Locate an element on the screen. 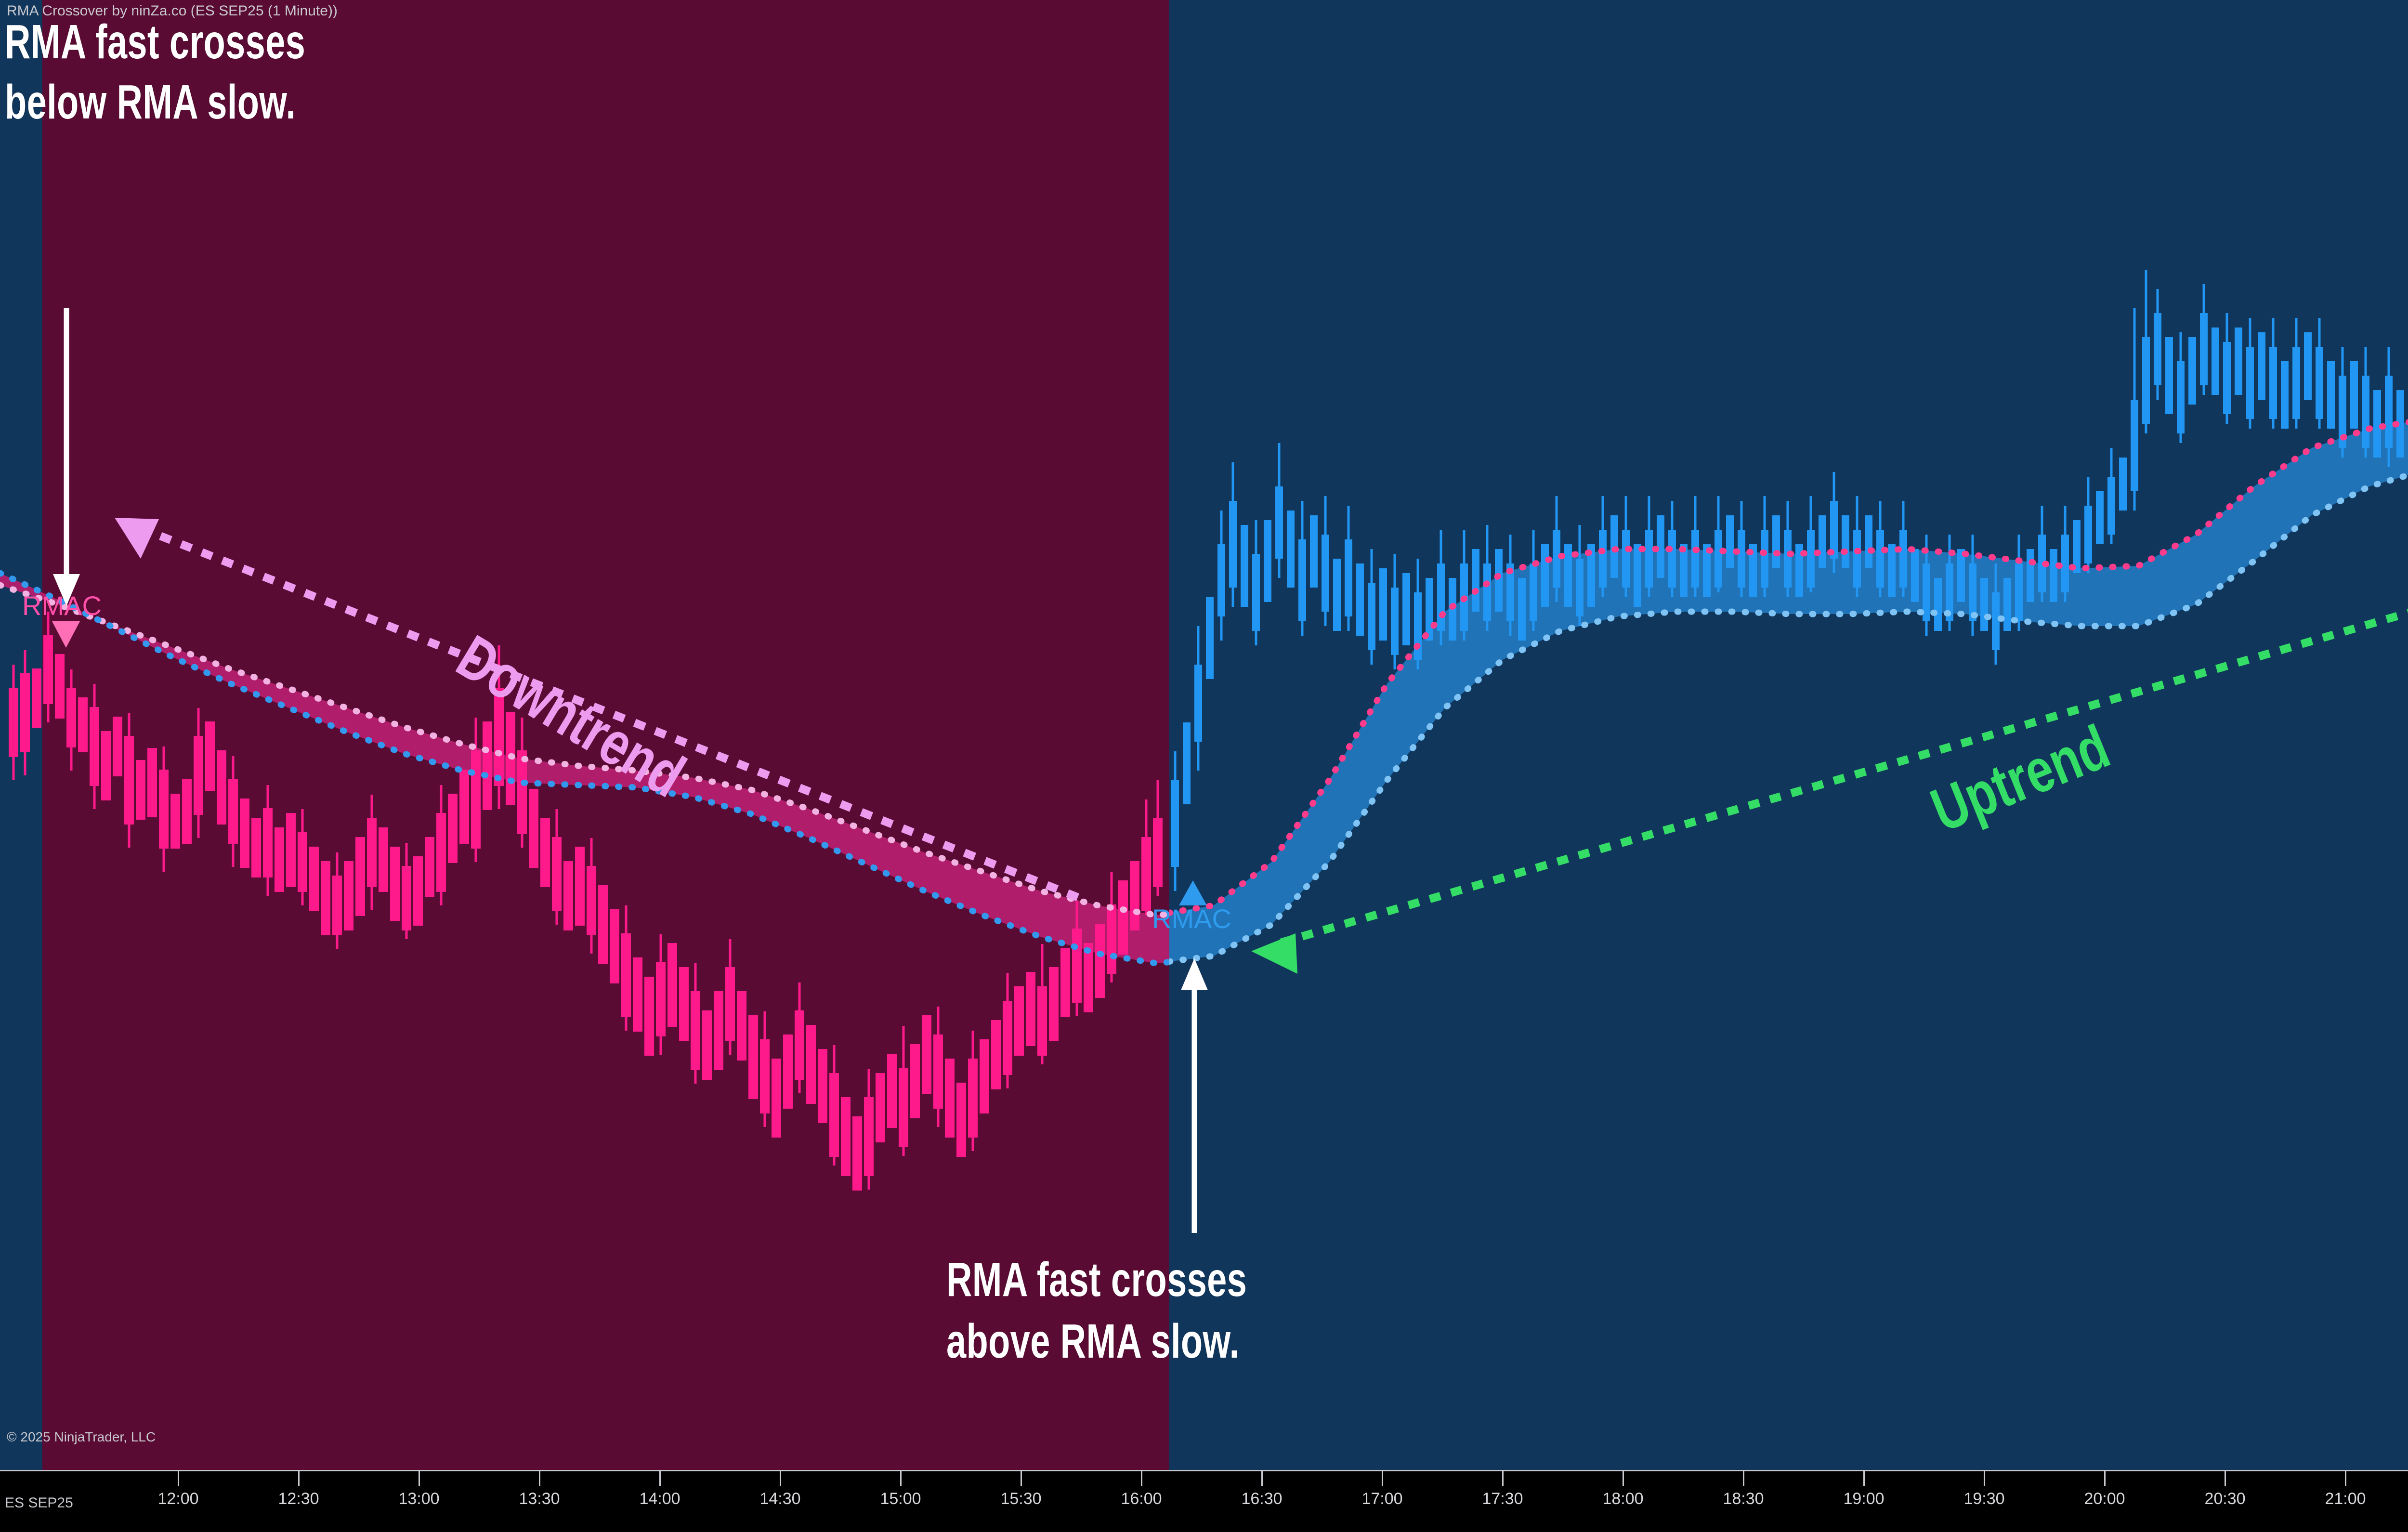 This screenshot has height=1532, width=2408. axis-instrument-label: ES SEP25 is located at coordinates (39, 1503).